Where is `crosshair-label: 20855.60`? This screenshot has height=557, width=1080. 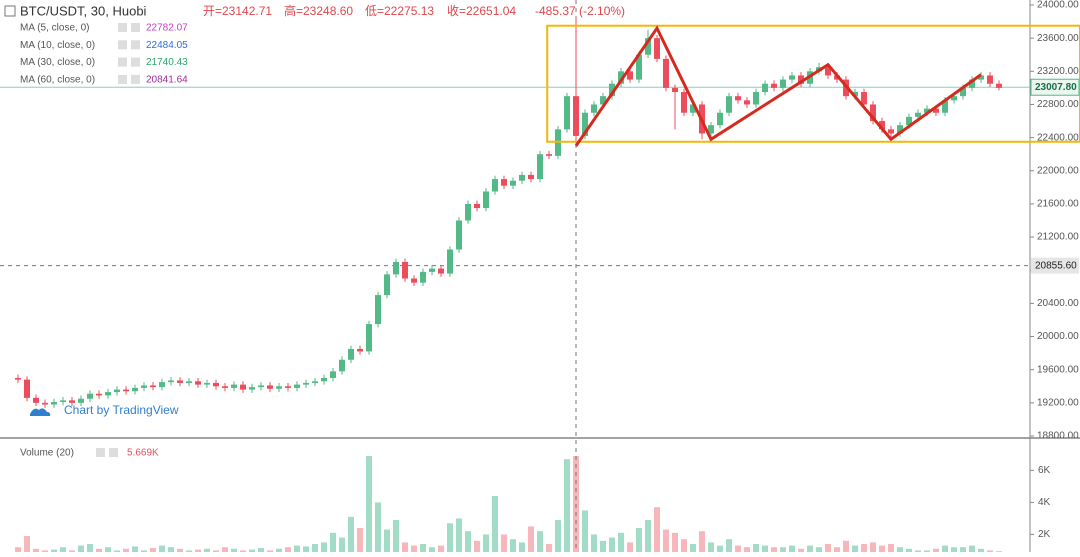 crosshair-label: 20855.60 is located at coordinates (1056, 265).